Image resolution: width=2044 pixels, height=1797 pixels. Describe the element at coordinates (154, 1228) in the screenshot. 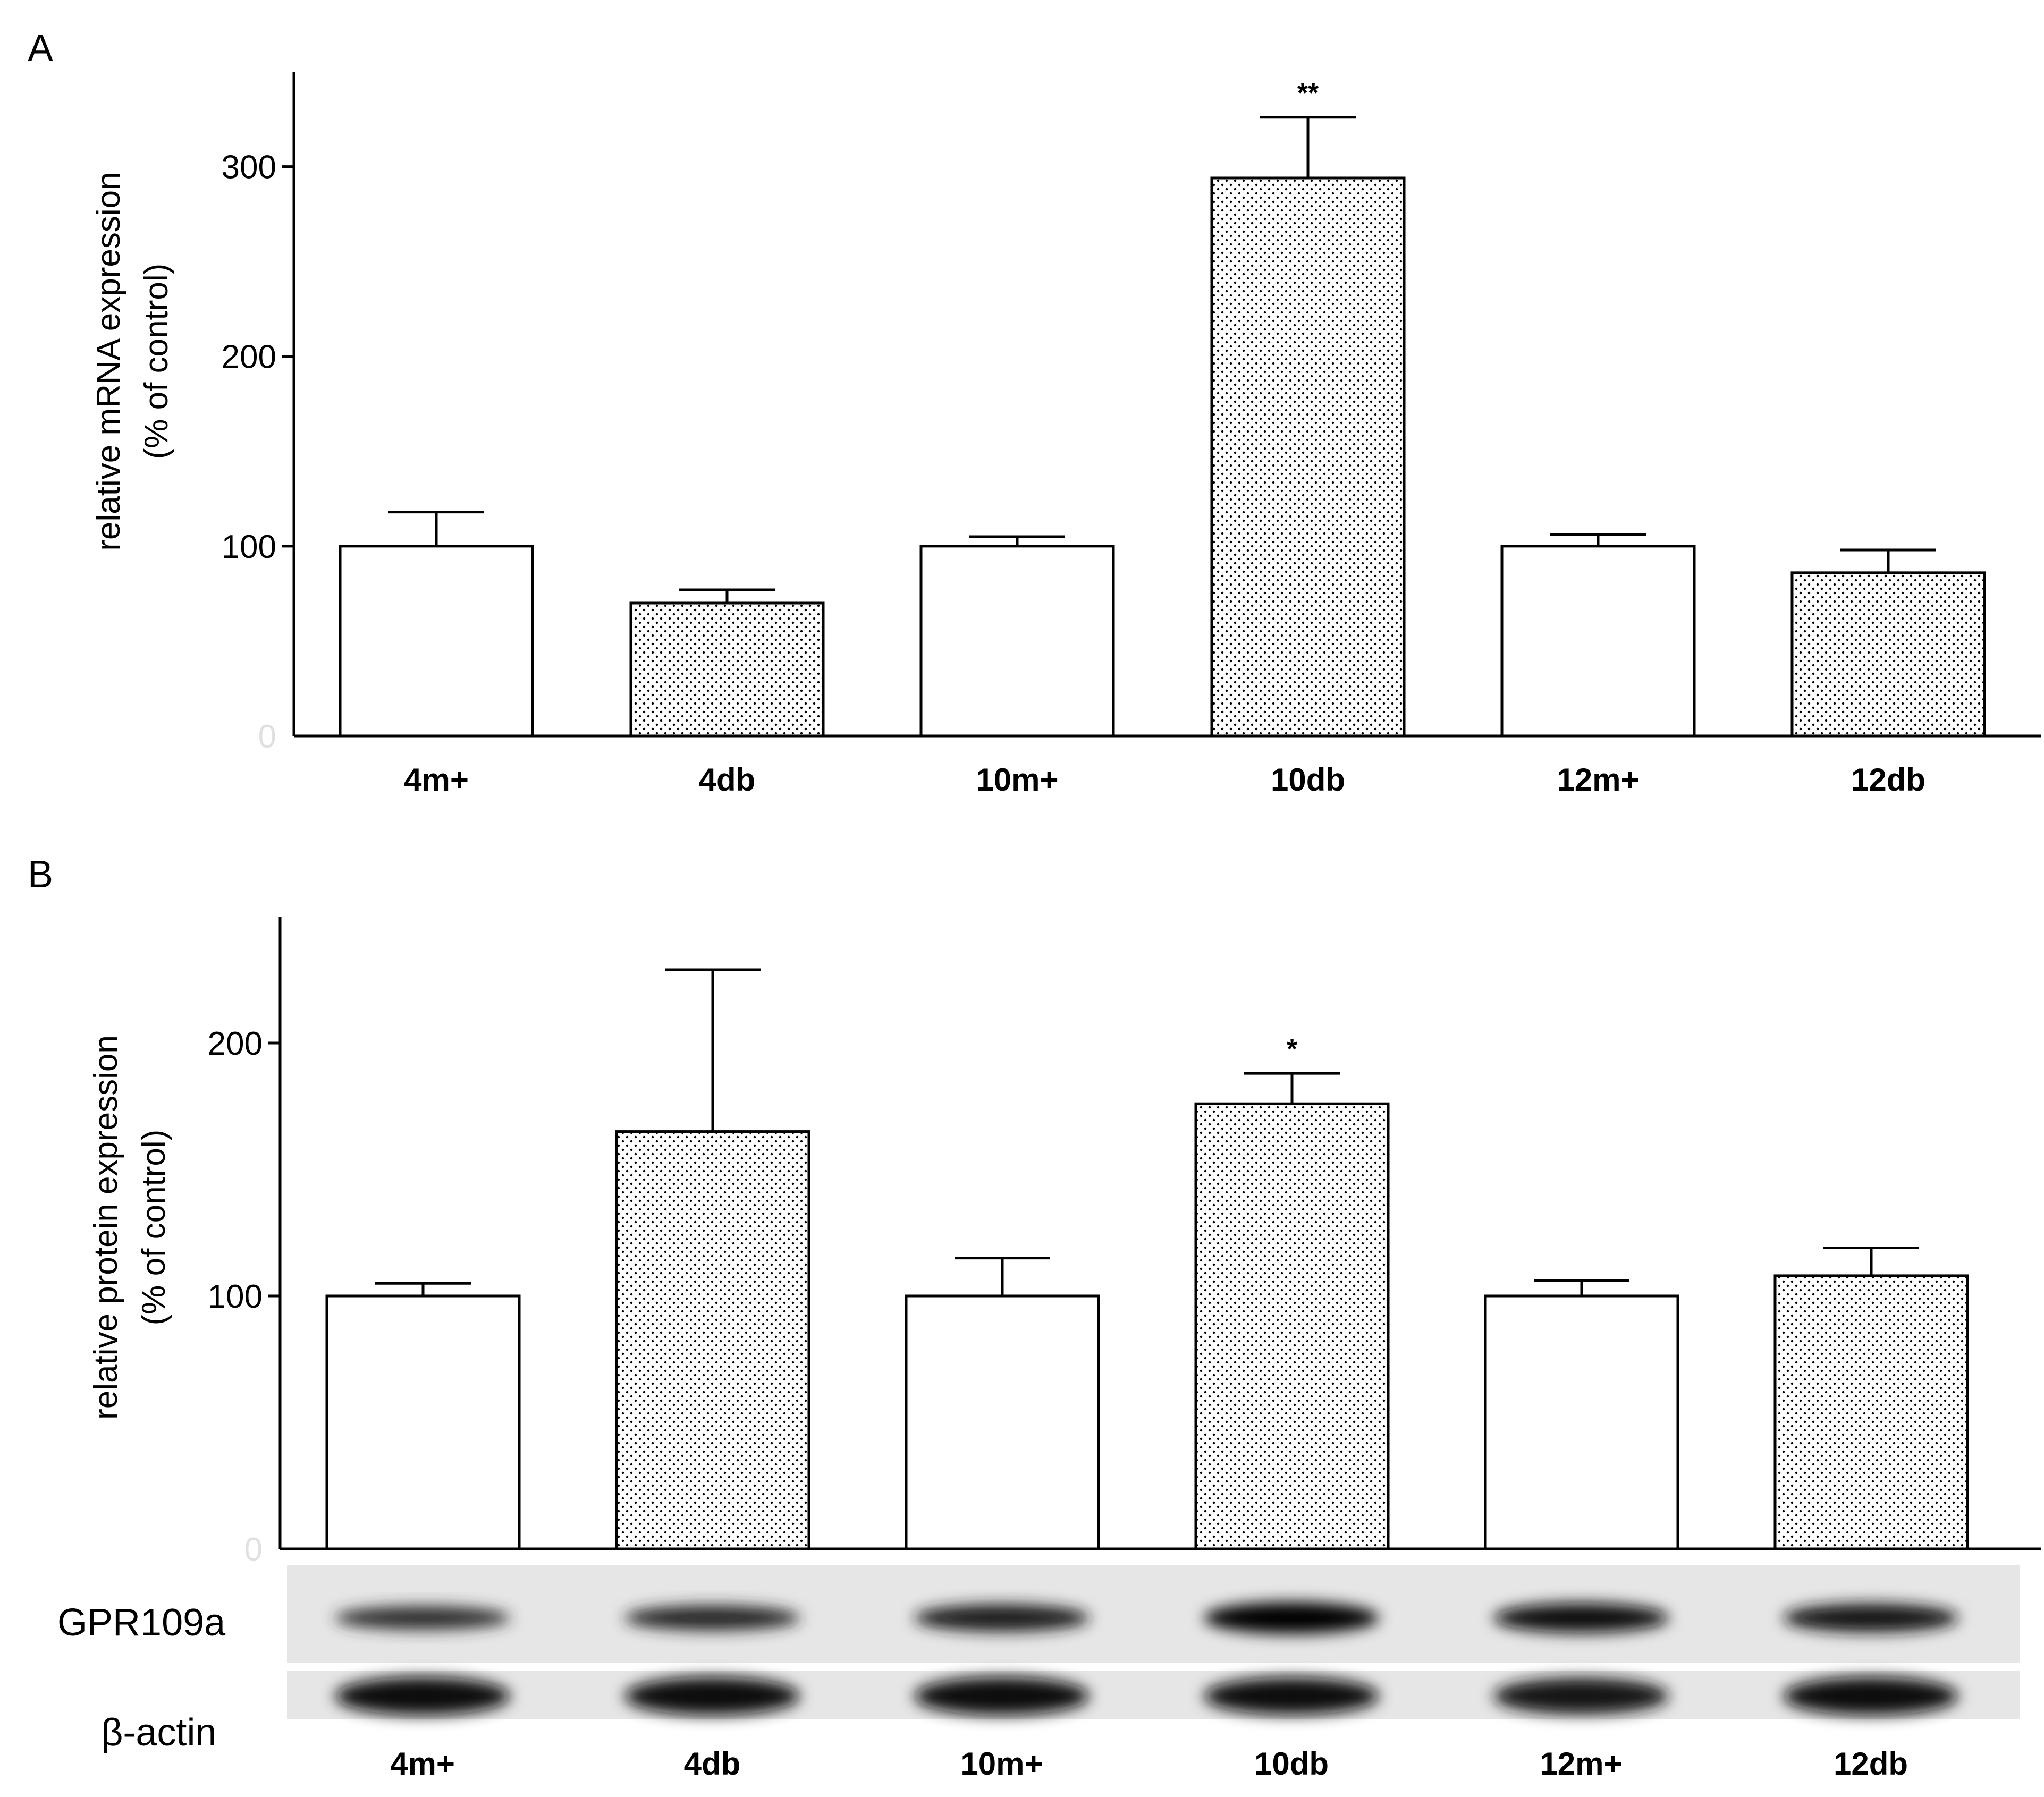

I see `panel-b-y-axis-title-line2: (% of control)` at that location.